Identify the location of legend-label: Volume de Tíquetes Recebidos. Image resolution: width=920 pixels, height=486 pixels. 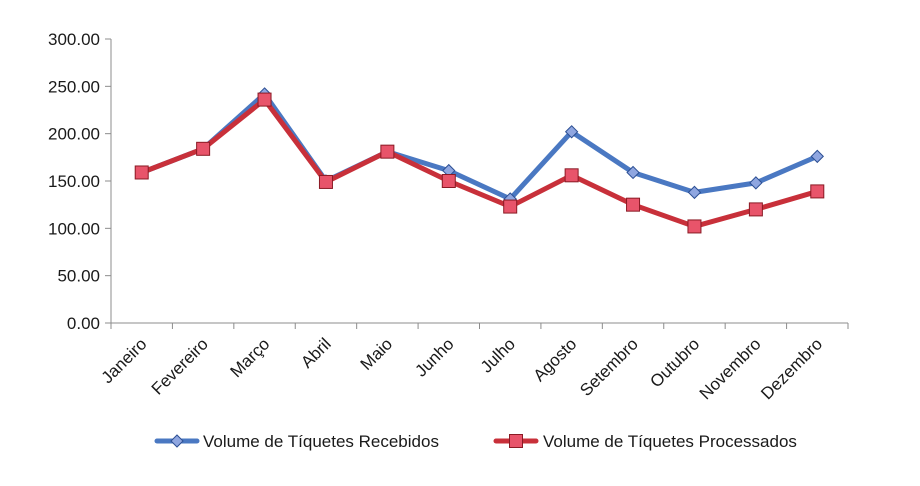
(321, 441).